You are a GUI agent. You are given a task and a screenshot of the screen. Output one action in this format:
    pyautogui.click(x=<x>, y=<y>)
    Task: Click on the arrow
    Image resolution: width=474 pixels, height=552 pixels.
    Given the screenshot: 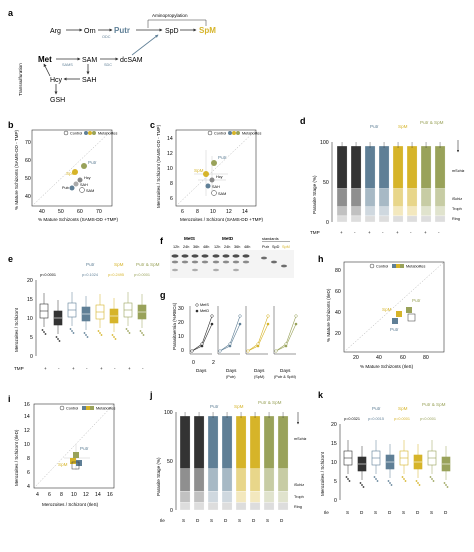 What is the action you would take?
    pyautogui.click(x=145, y=45)
    